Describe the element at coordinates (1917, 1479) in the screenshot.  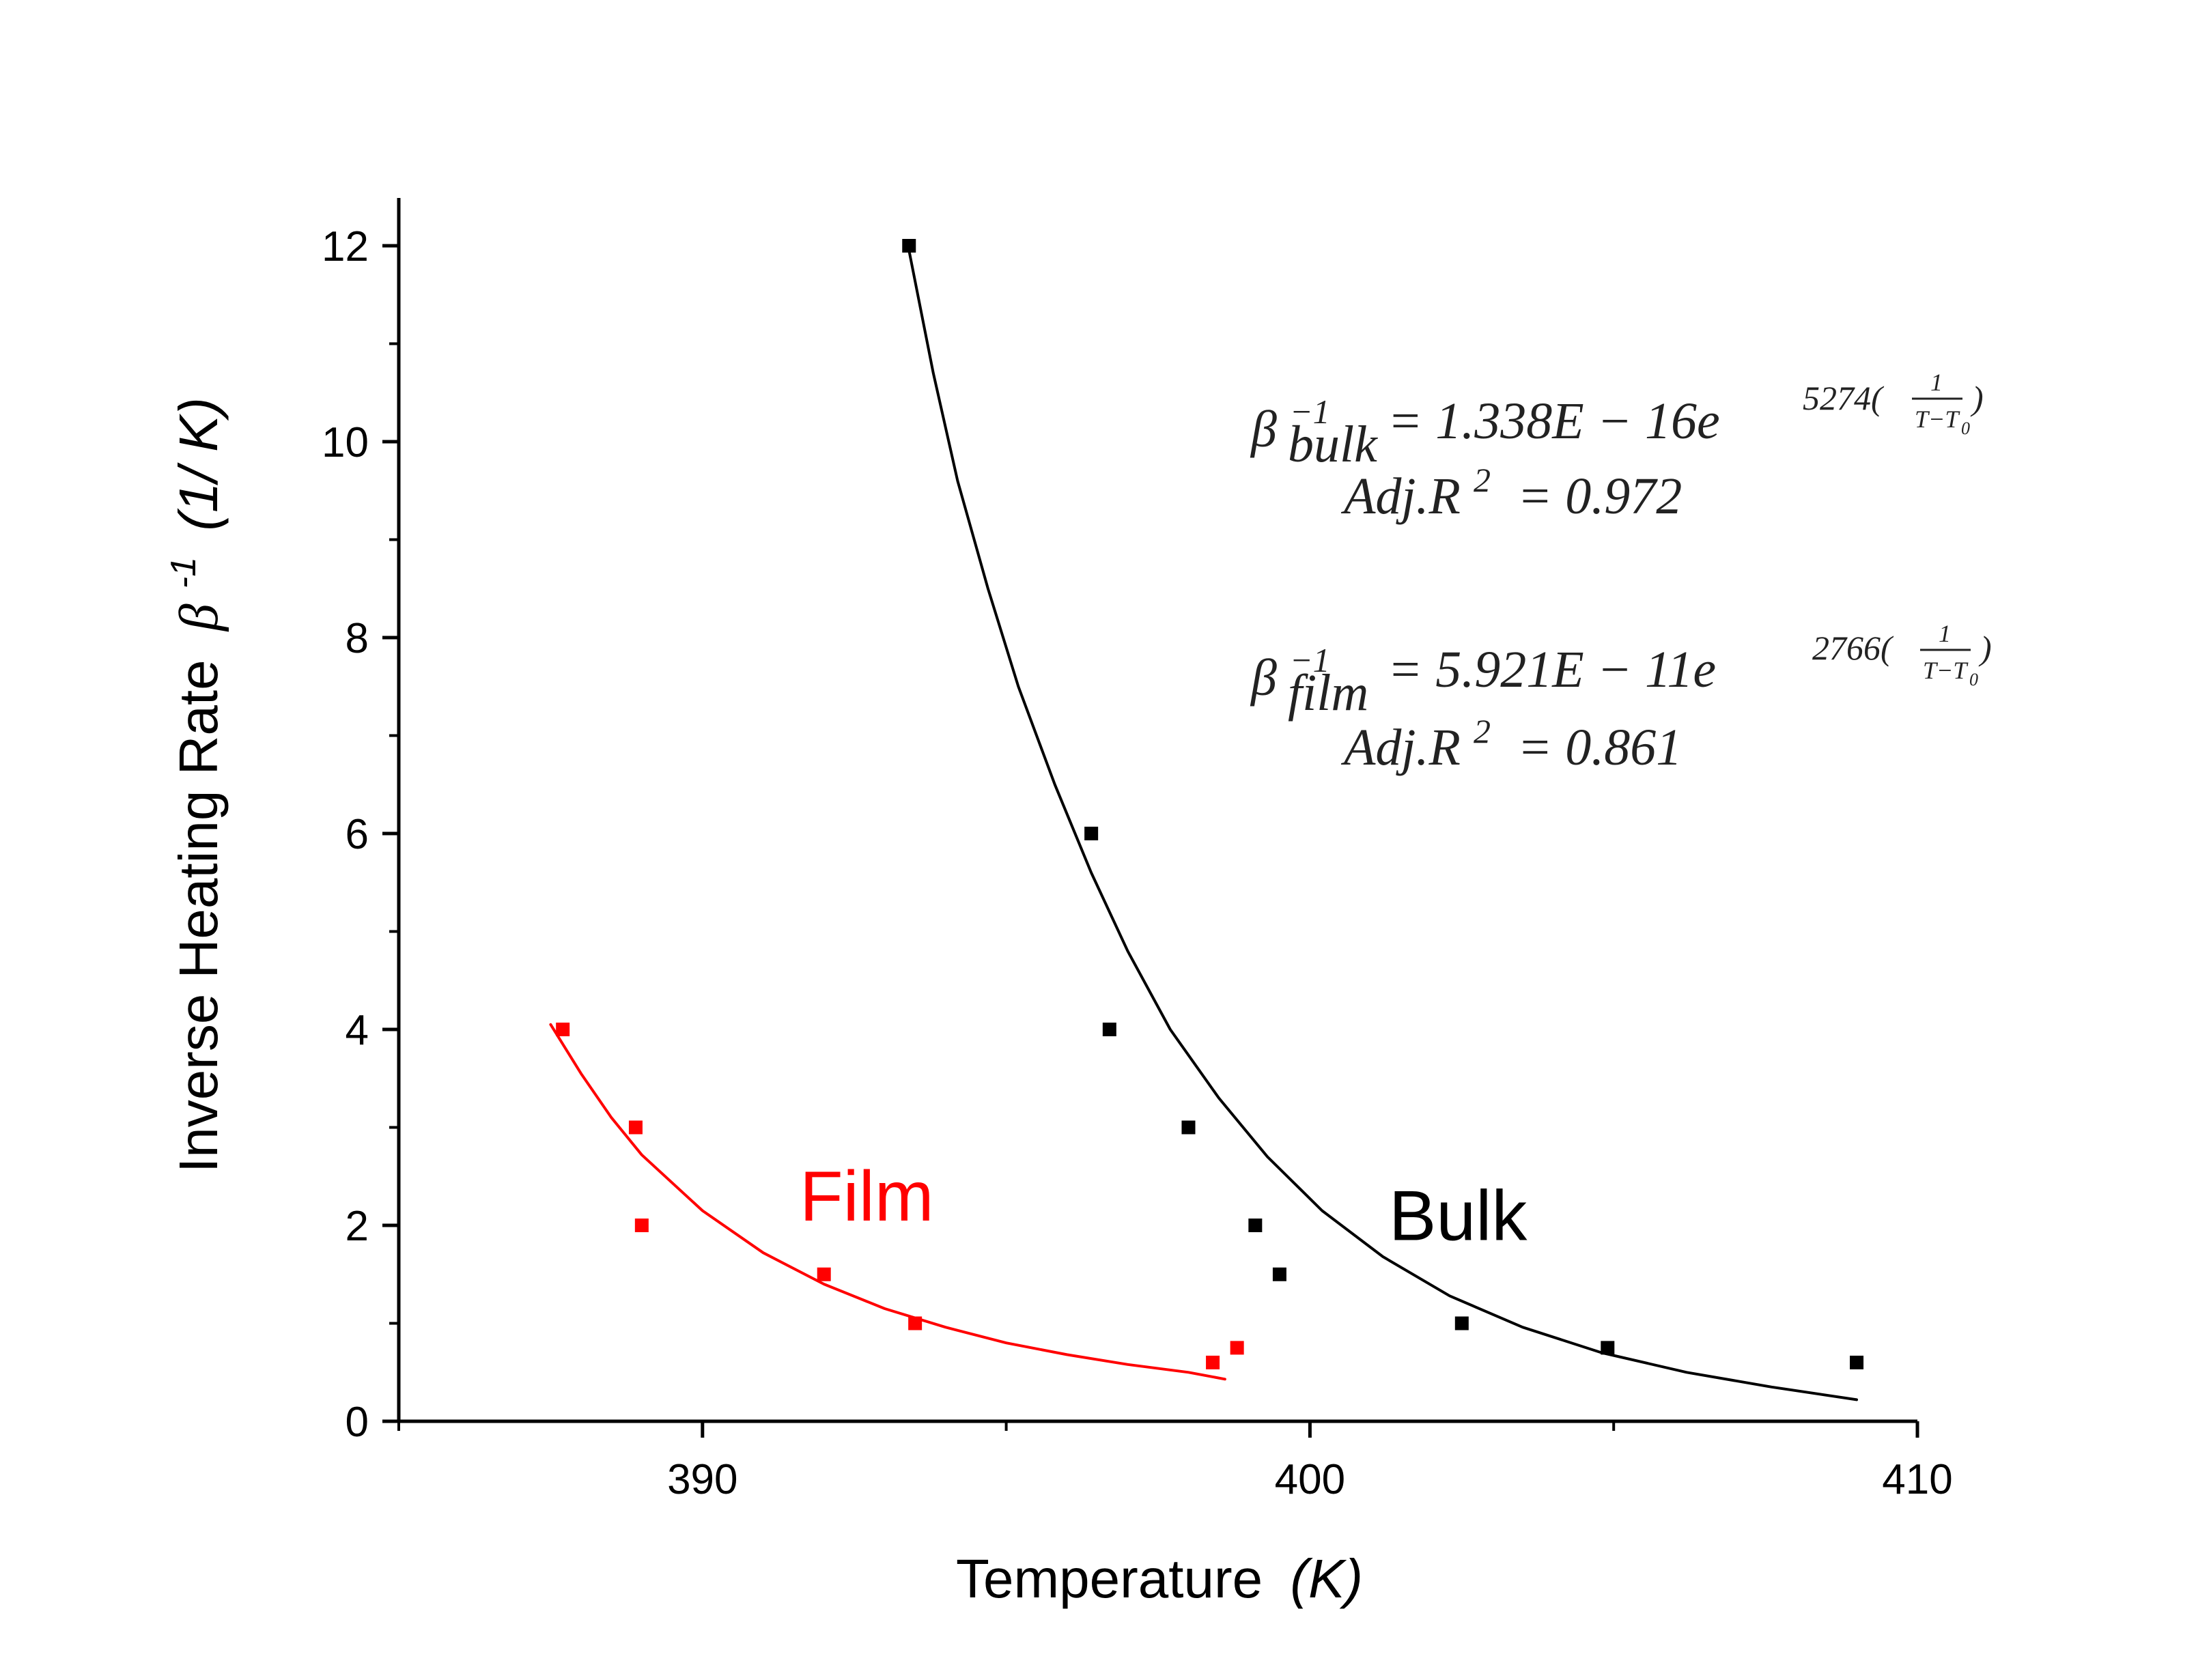
I see `x-tick-label: 410` at that location.